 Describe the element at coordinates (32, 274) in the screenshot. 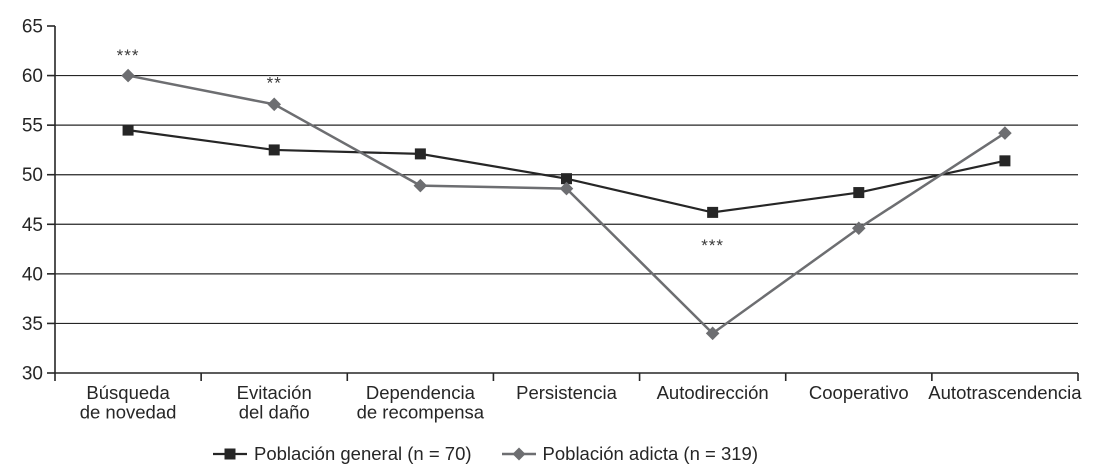

I see `y-axis-tick-label: 40` at that location.